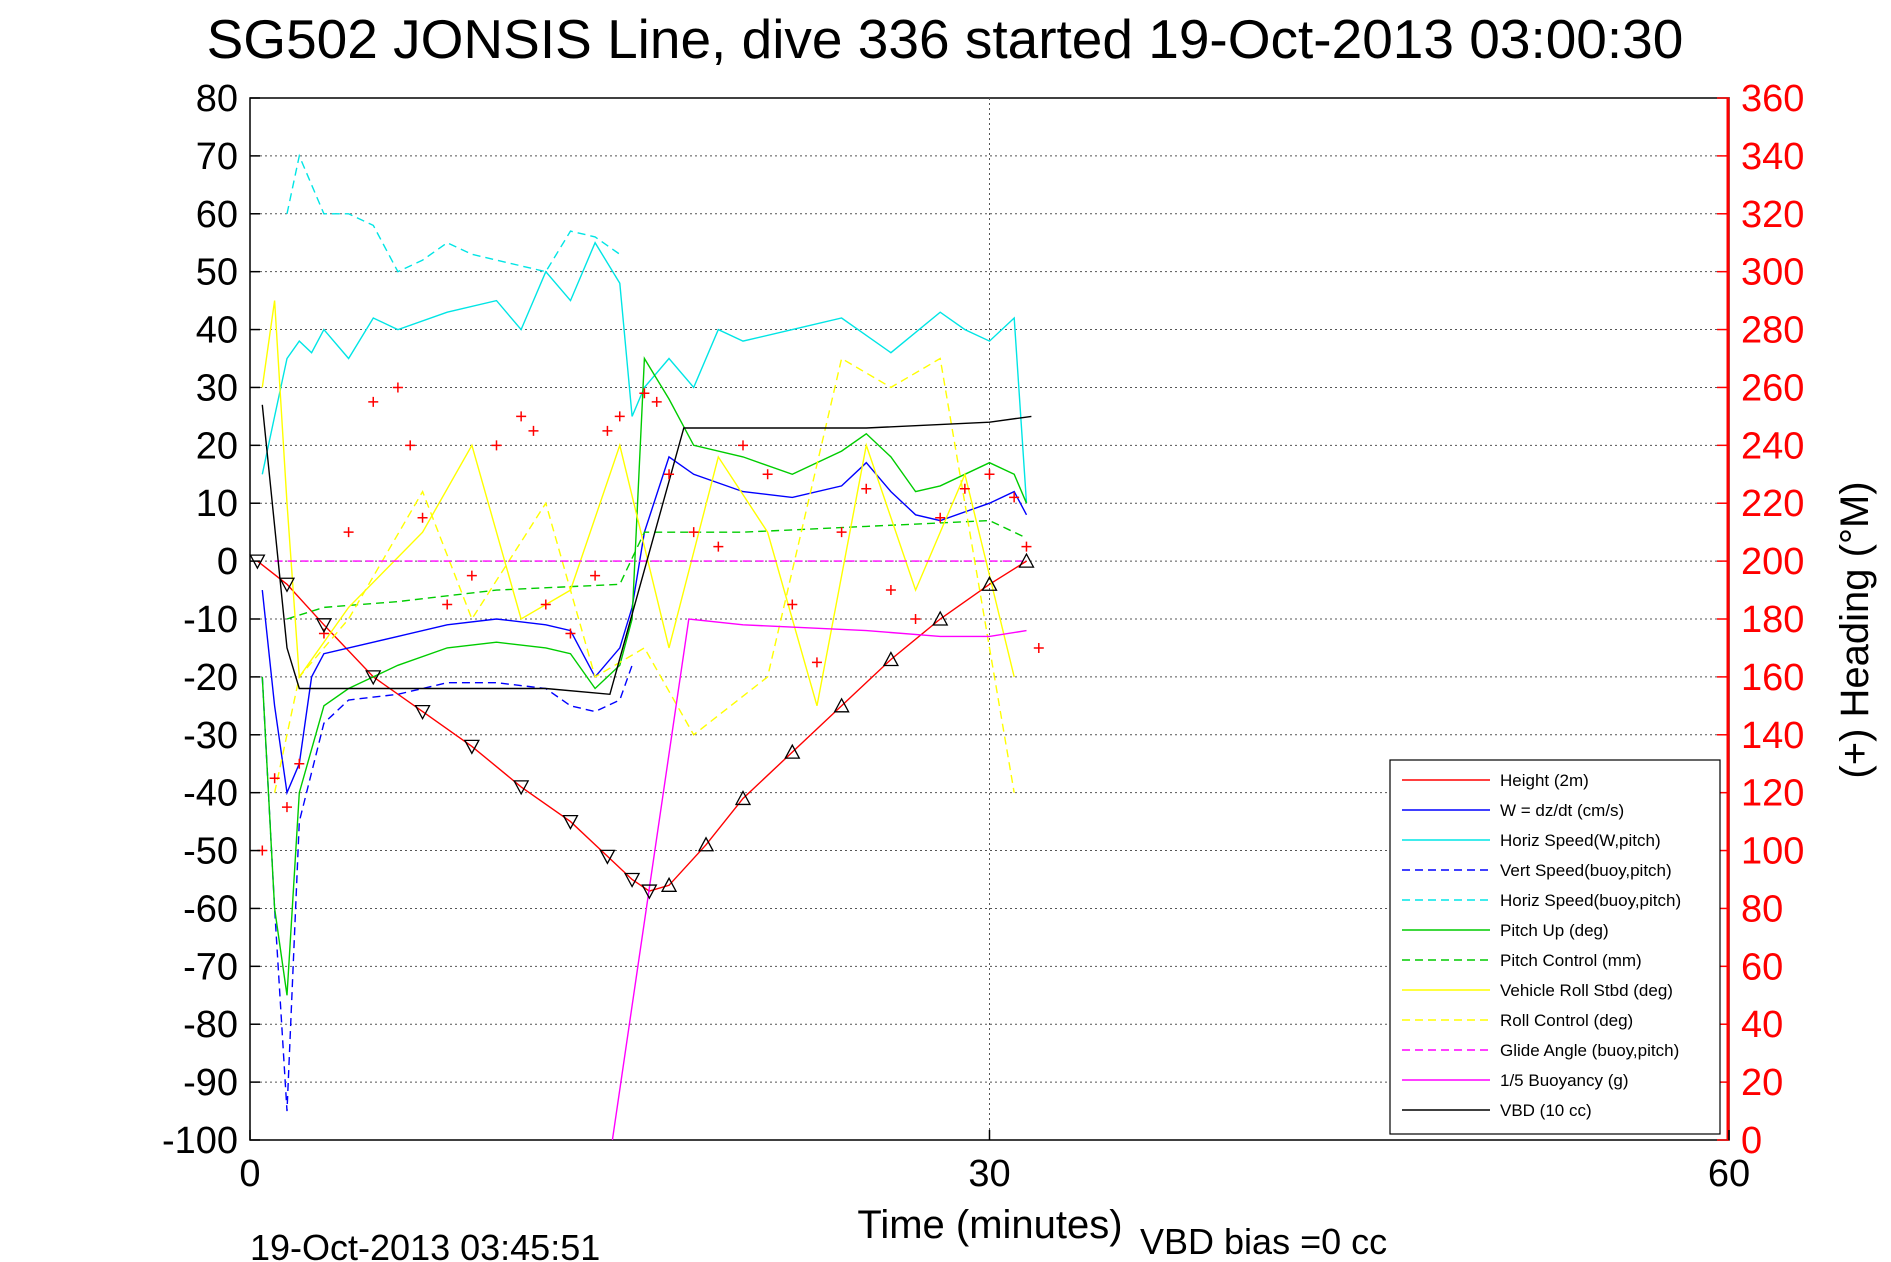 The height and width of the screenshot is (1262, 1891). I want to click on y2-tick-label: 80, so click(1762, 909).